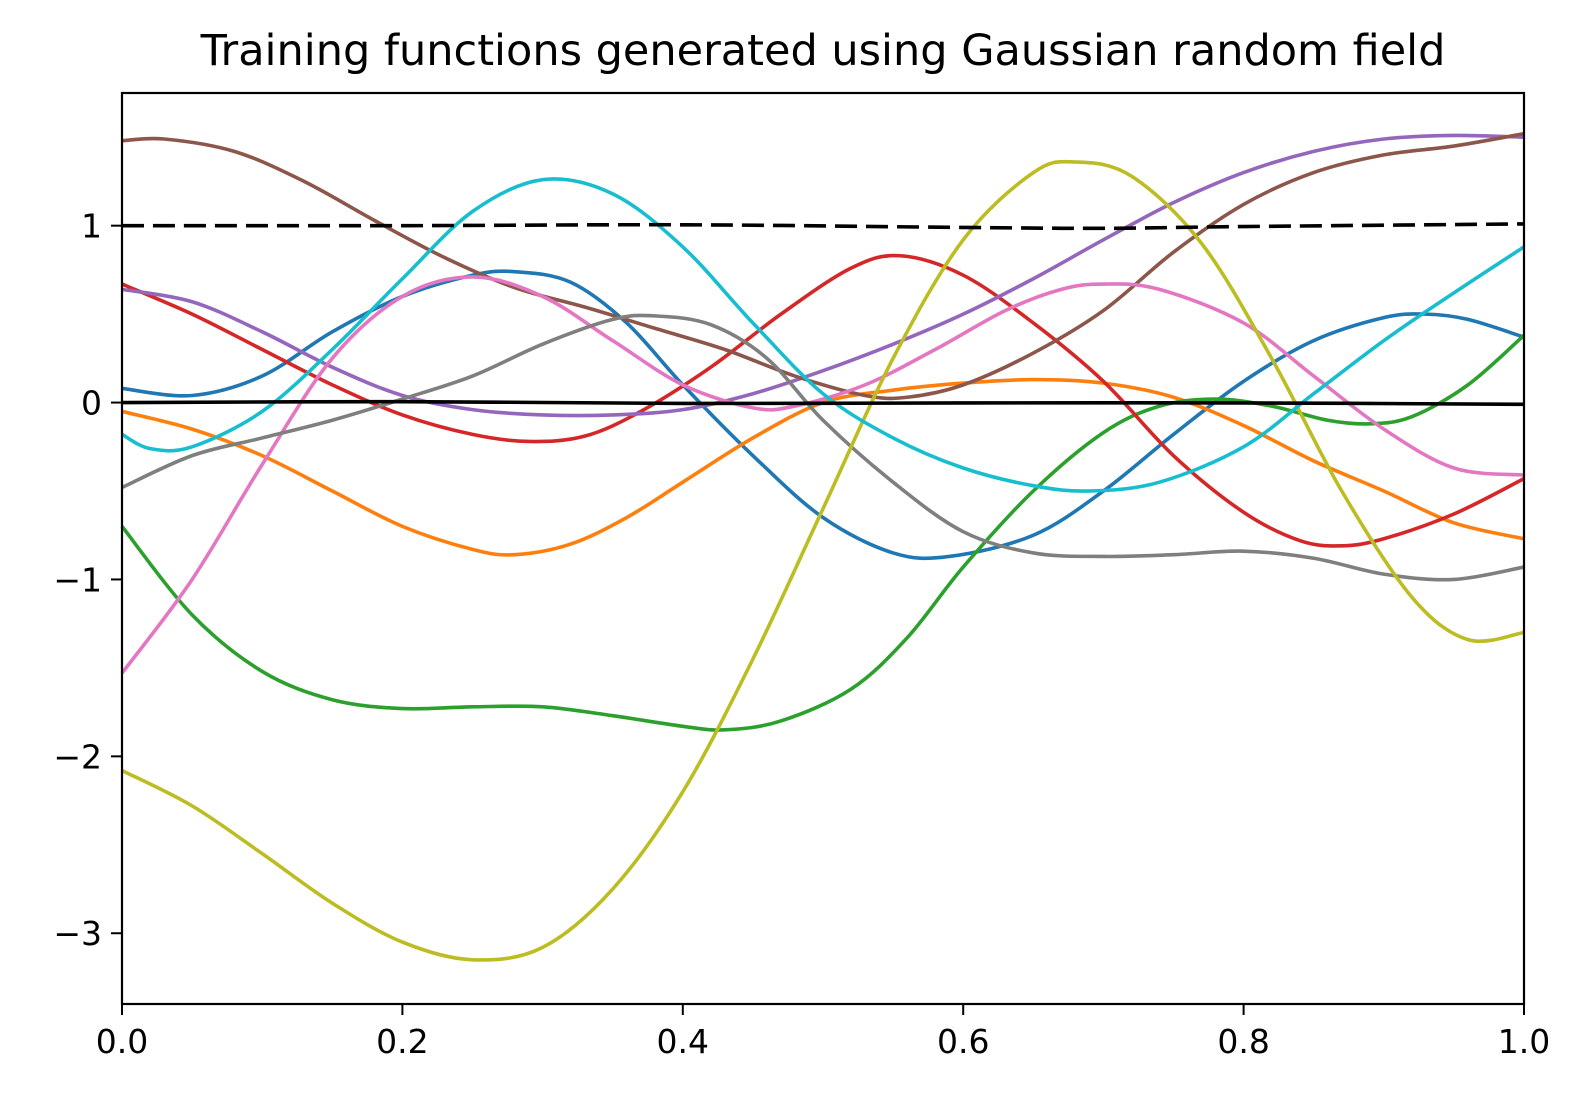 This screenshot has width=1578, height=1098. What do you see at coordinates (77, 756) in the screenshot?
I see `y-tick-label: −2` at bounding box center [77, 756].